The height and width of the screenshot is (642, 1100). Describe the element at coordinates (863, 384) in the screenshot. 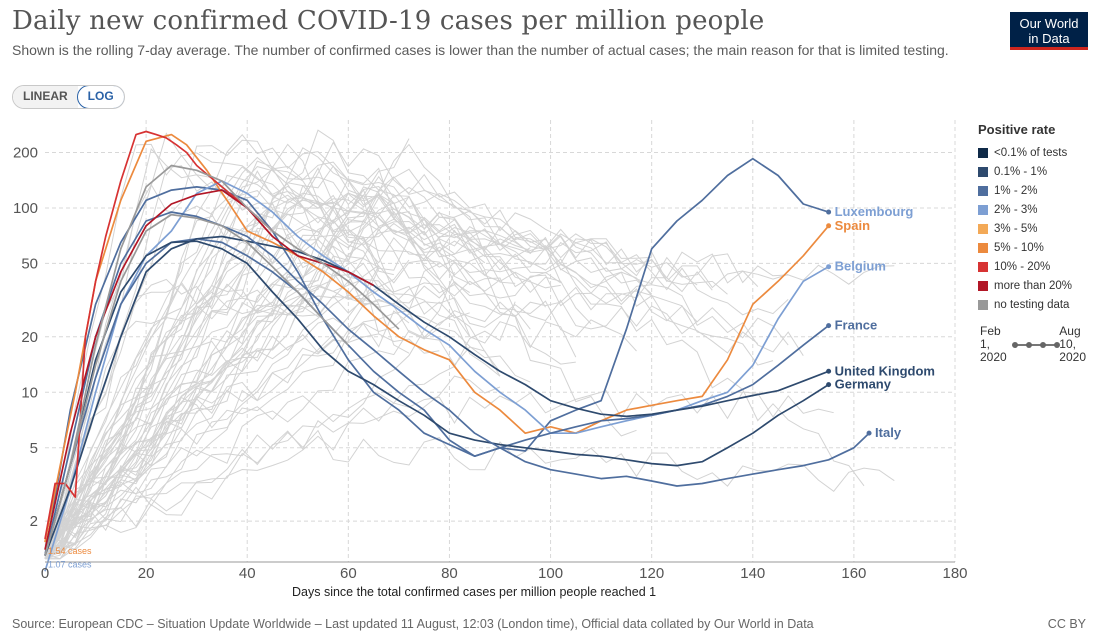

I see `series-label: Germany` at that location.